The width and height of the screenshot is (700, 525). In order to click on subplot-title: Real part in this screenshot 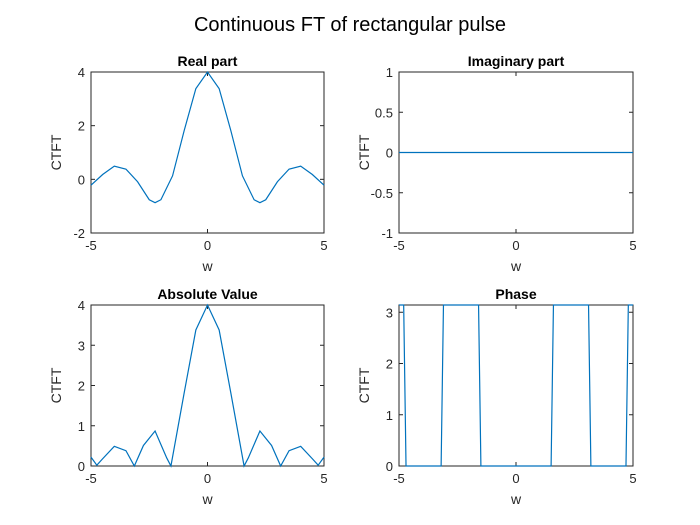, I will do `click(208, 61)`.